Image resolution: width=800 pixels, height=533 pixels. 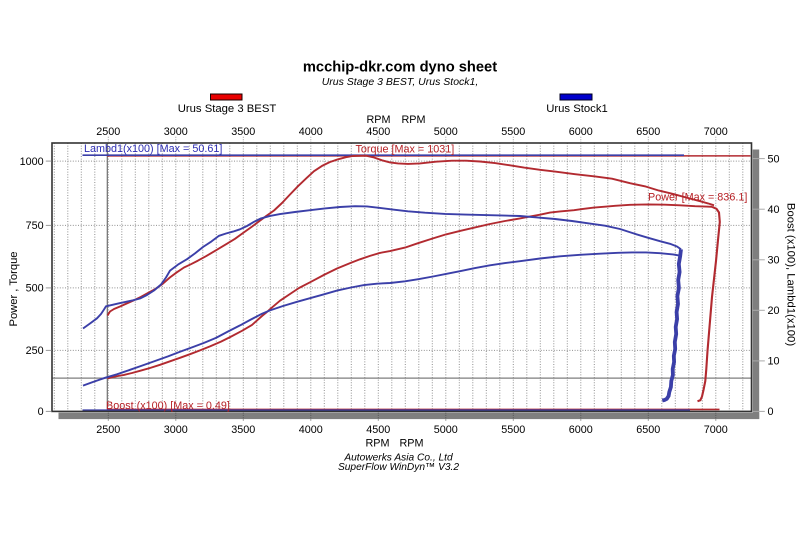 What do you see at coordinates (398, 458) in the screenshot?
I see `svg-text: Autowerks Asia Co., Ltd` at bounding box center [398, 458].